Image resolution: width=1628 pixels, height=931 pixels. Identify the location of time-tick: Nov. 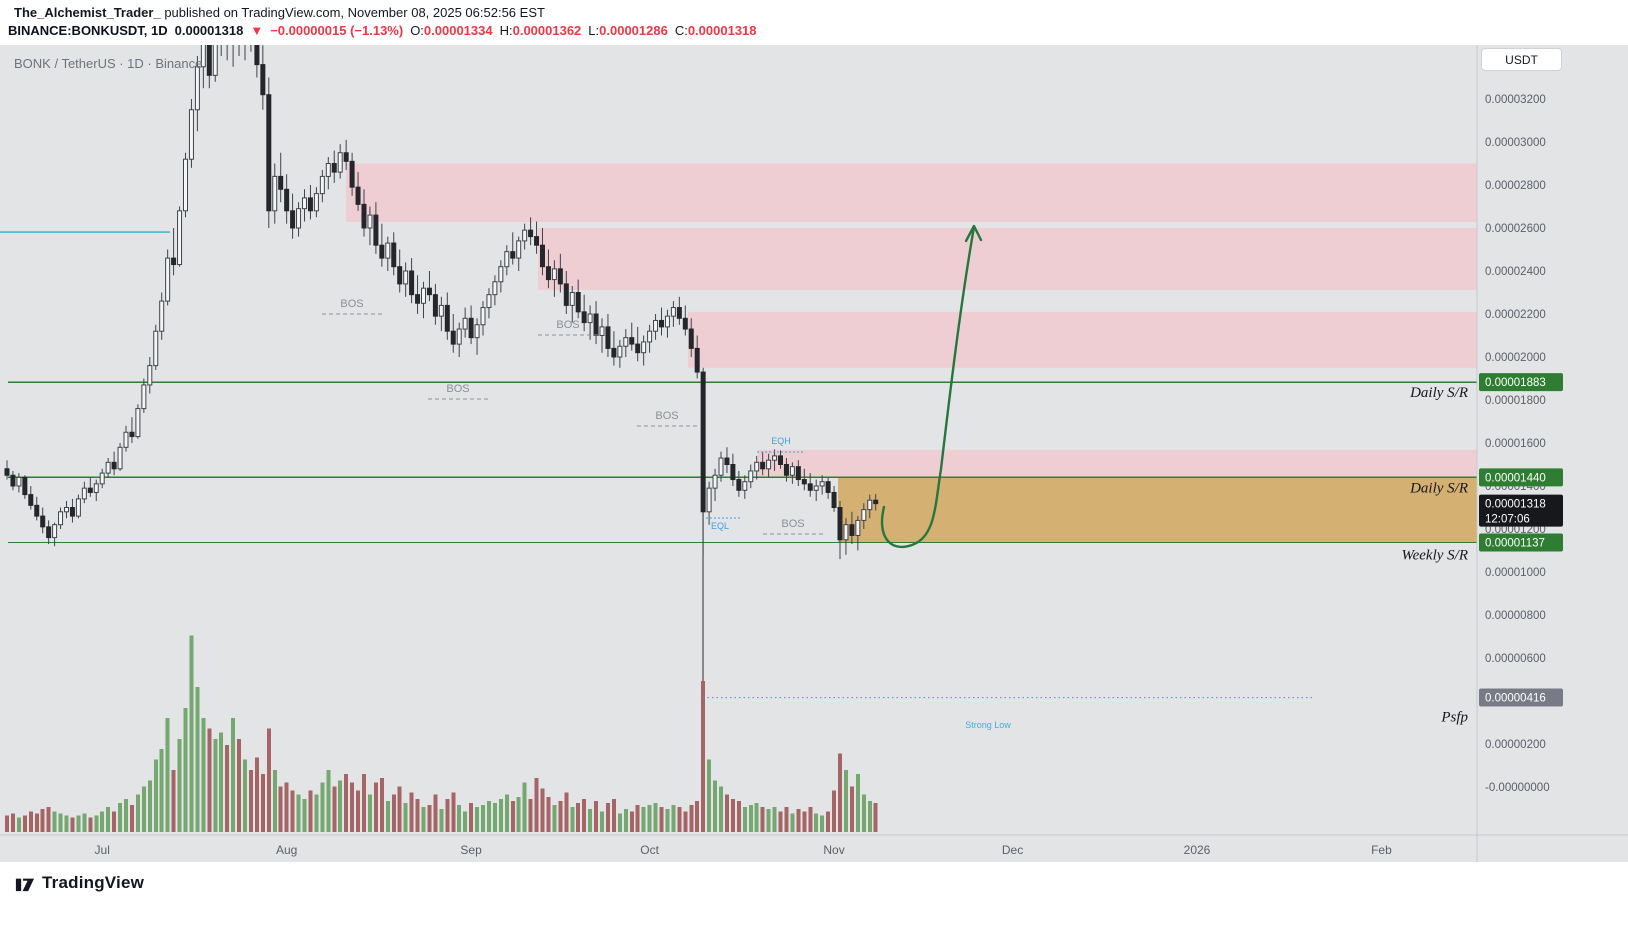
(833, 850).